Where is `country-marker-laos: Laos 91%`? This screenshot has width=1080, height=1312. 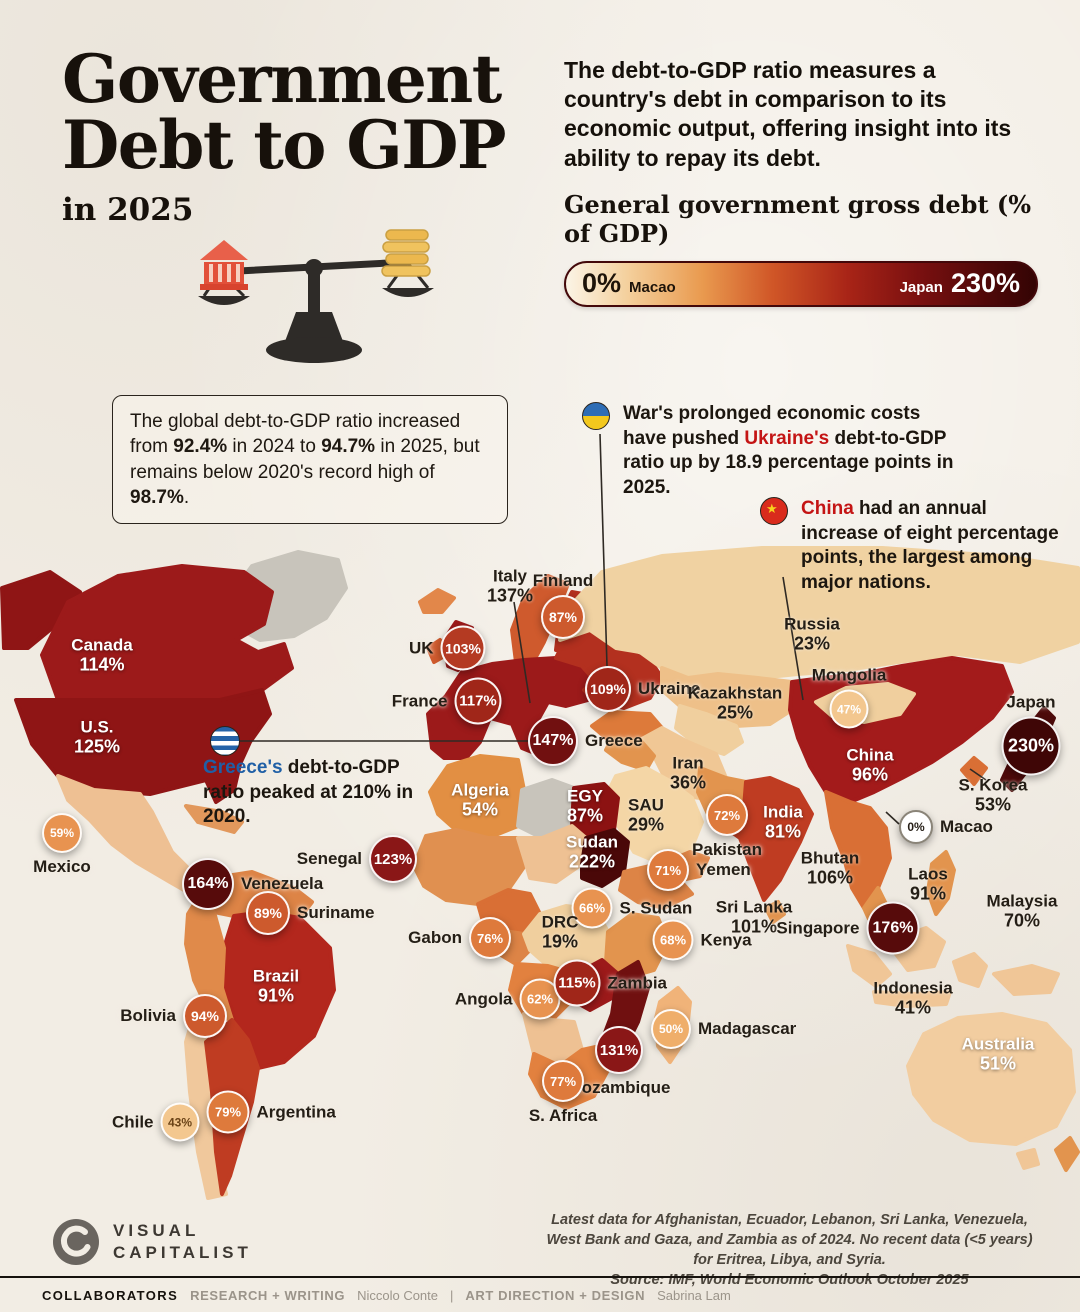 country-marker-laos: Laos 91% is located at coordinates (928, 883).